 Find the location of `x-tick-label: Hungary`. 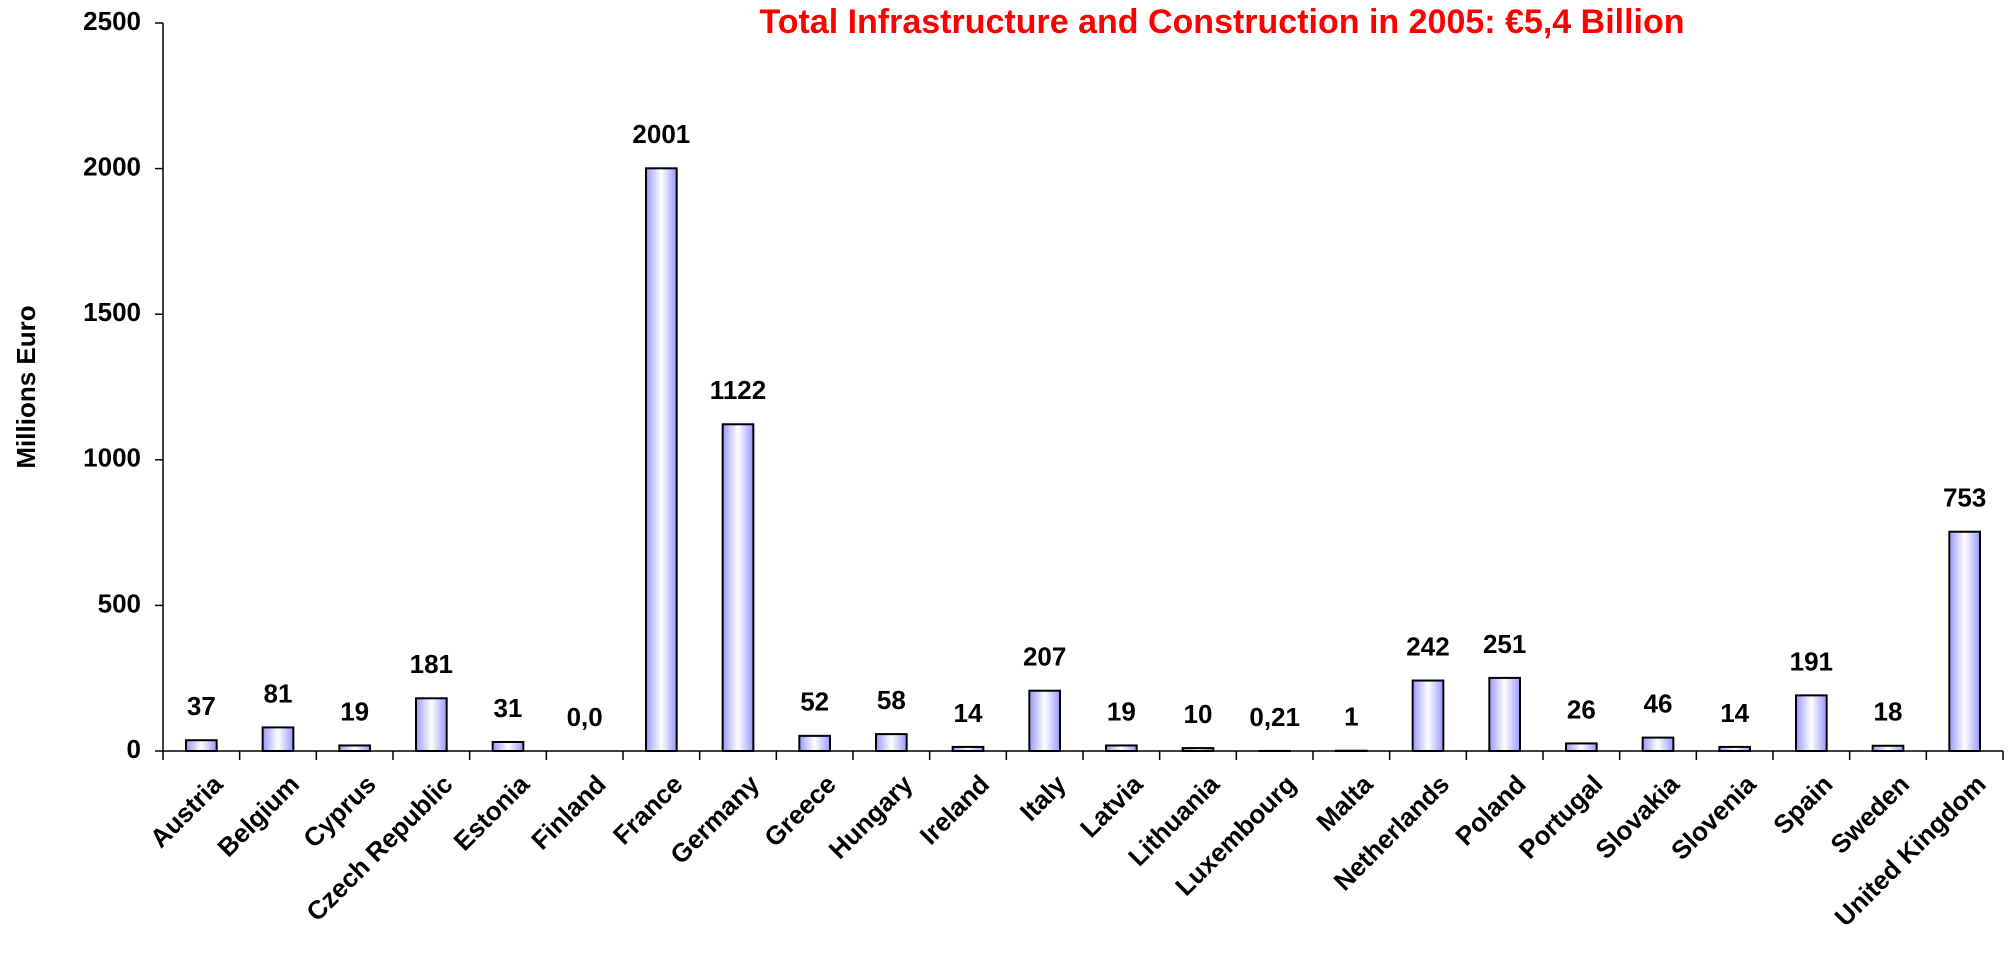

x-tick-label: Hungary is located at coordinates (871, 817).